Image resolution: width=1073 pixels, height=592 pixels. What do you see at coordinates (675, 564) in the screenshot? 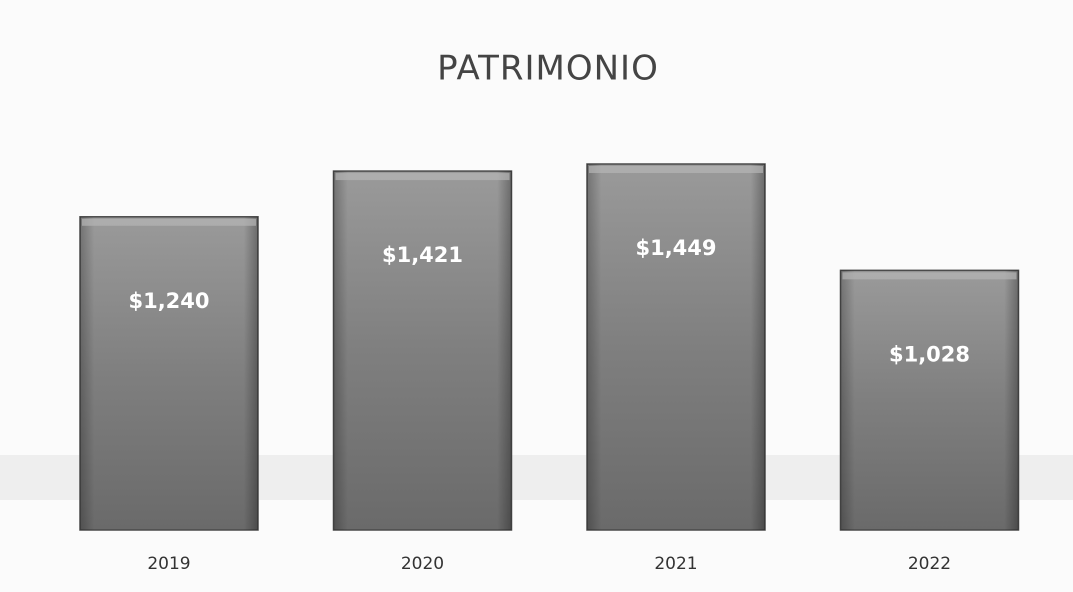
I see `x-tick-label: 2021` at bounding box center [675, 564].